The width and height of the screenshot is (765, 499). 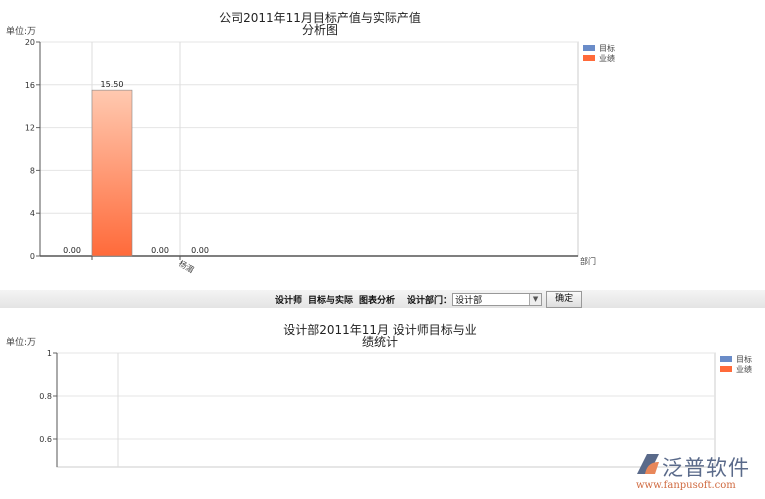 I want to click on logo-name: 泛普软件, so click(x=706, y=468).